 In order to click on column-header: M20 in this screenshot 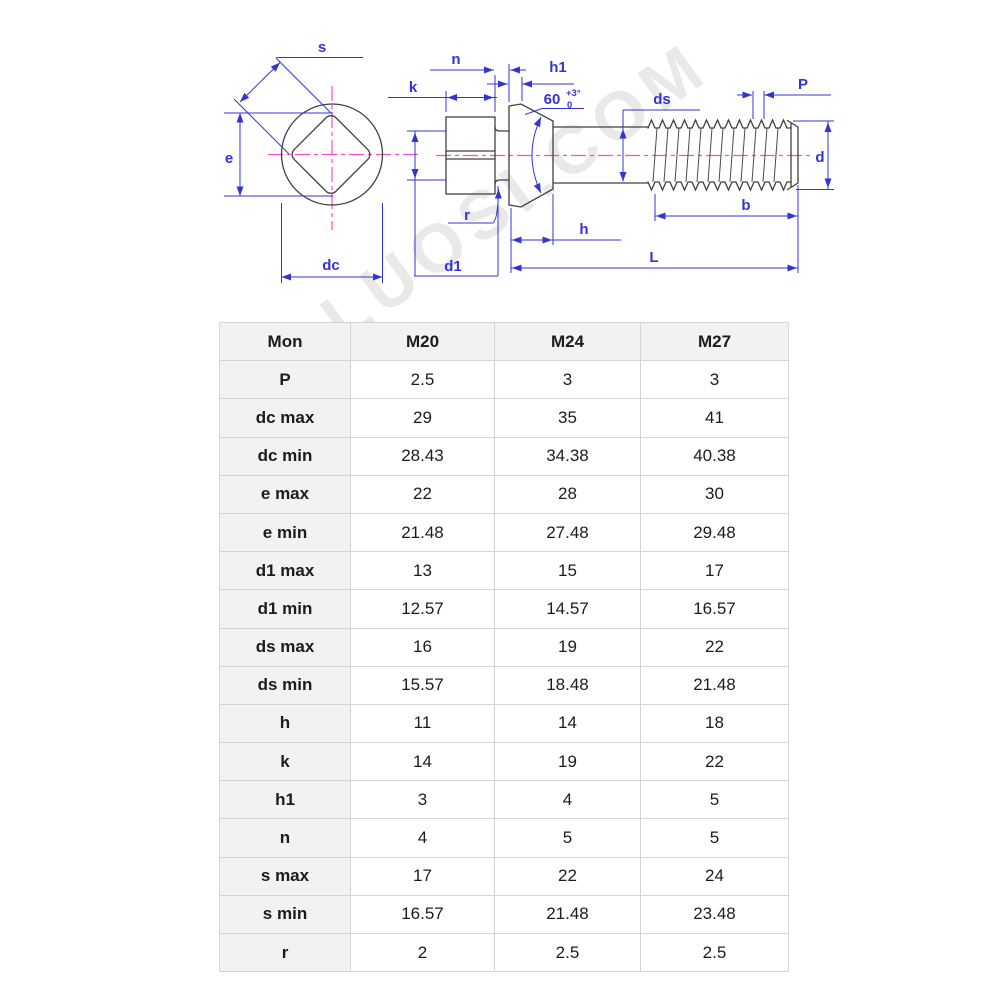, I will do `click(422, 341)`.